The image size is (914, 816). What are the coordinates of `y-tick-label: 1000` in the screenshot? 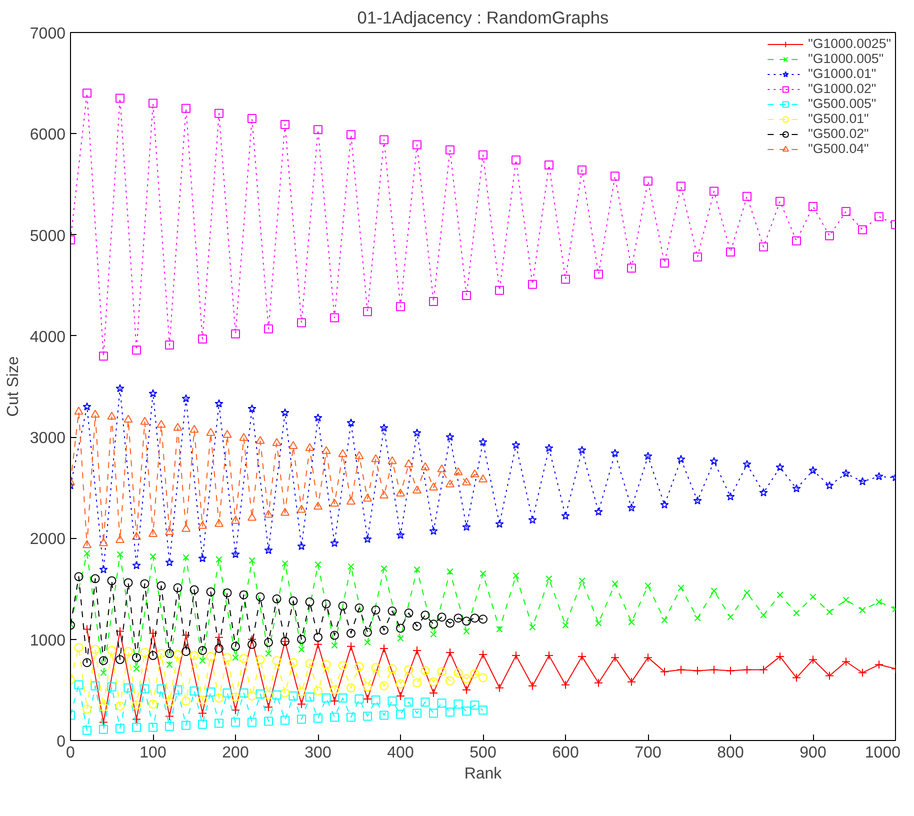 It's located at (48, 641).